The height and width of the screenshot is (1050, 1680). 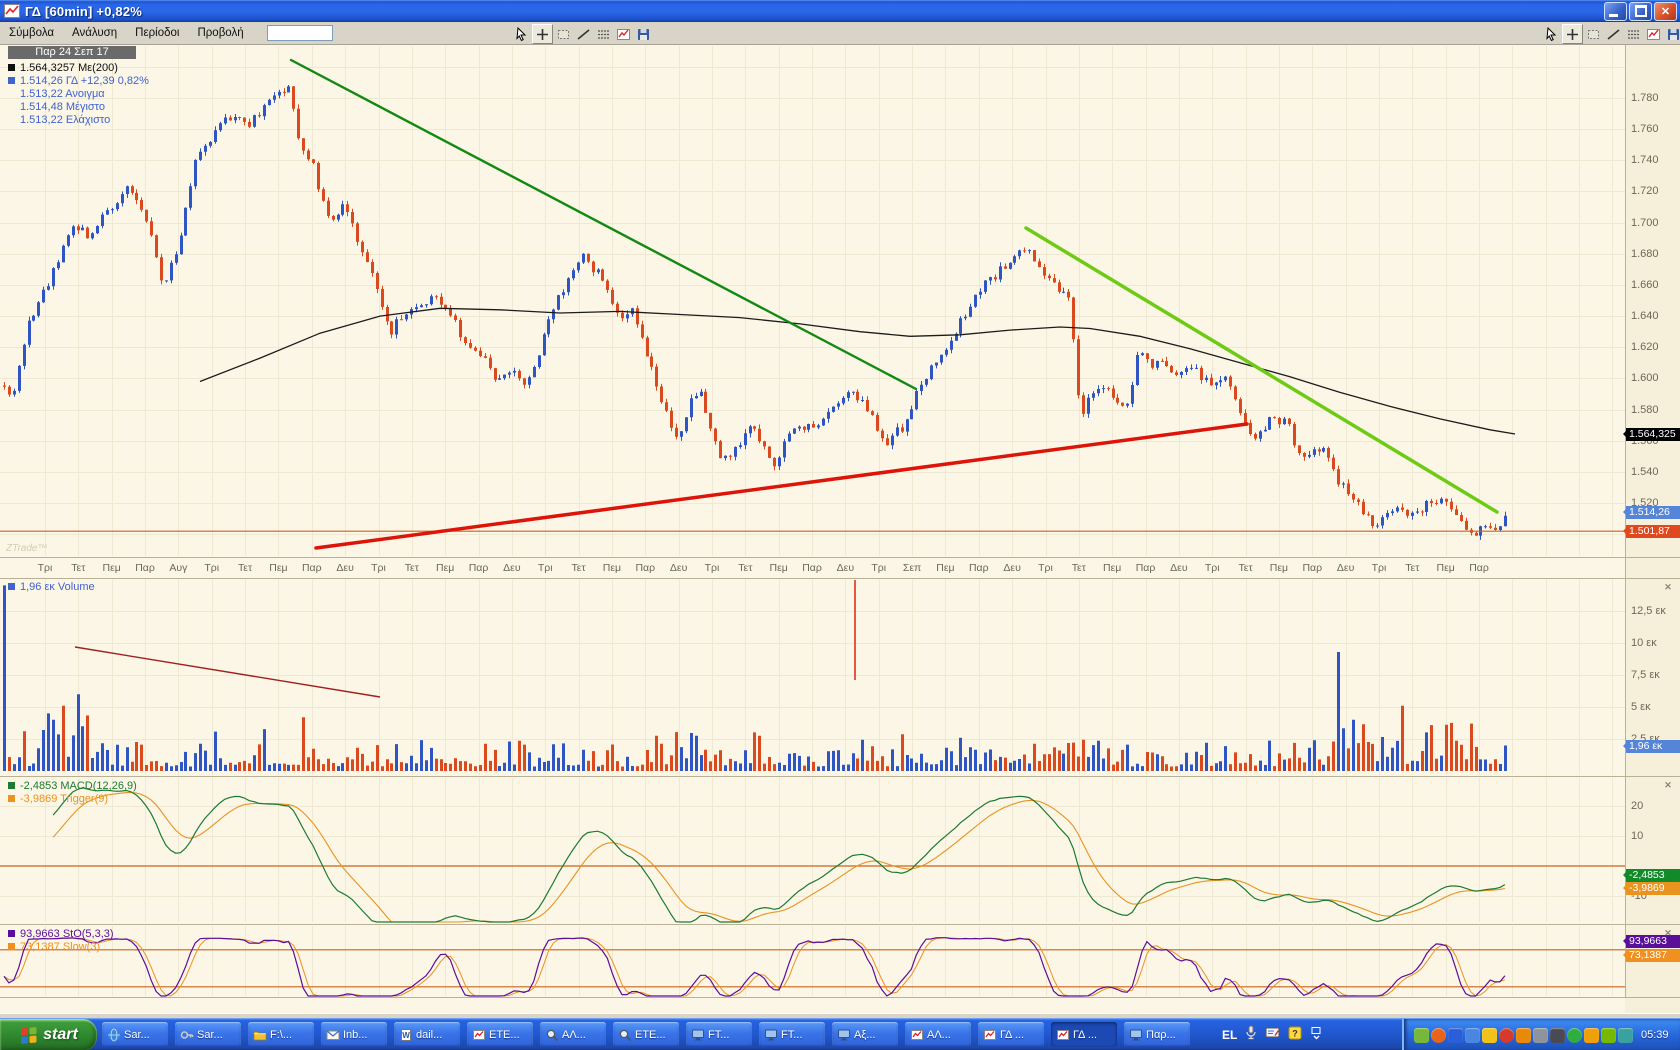 I want to click on menu-item-symbols: Σύμβολα, so click(x=32, y=33).